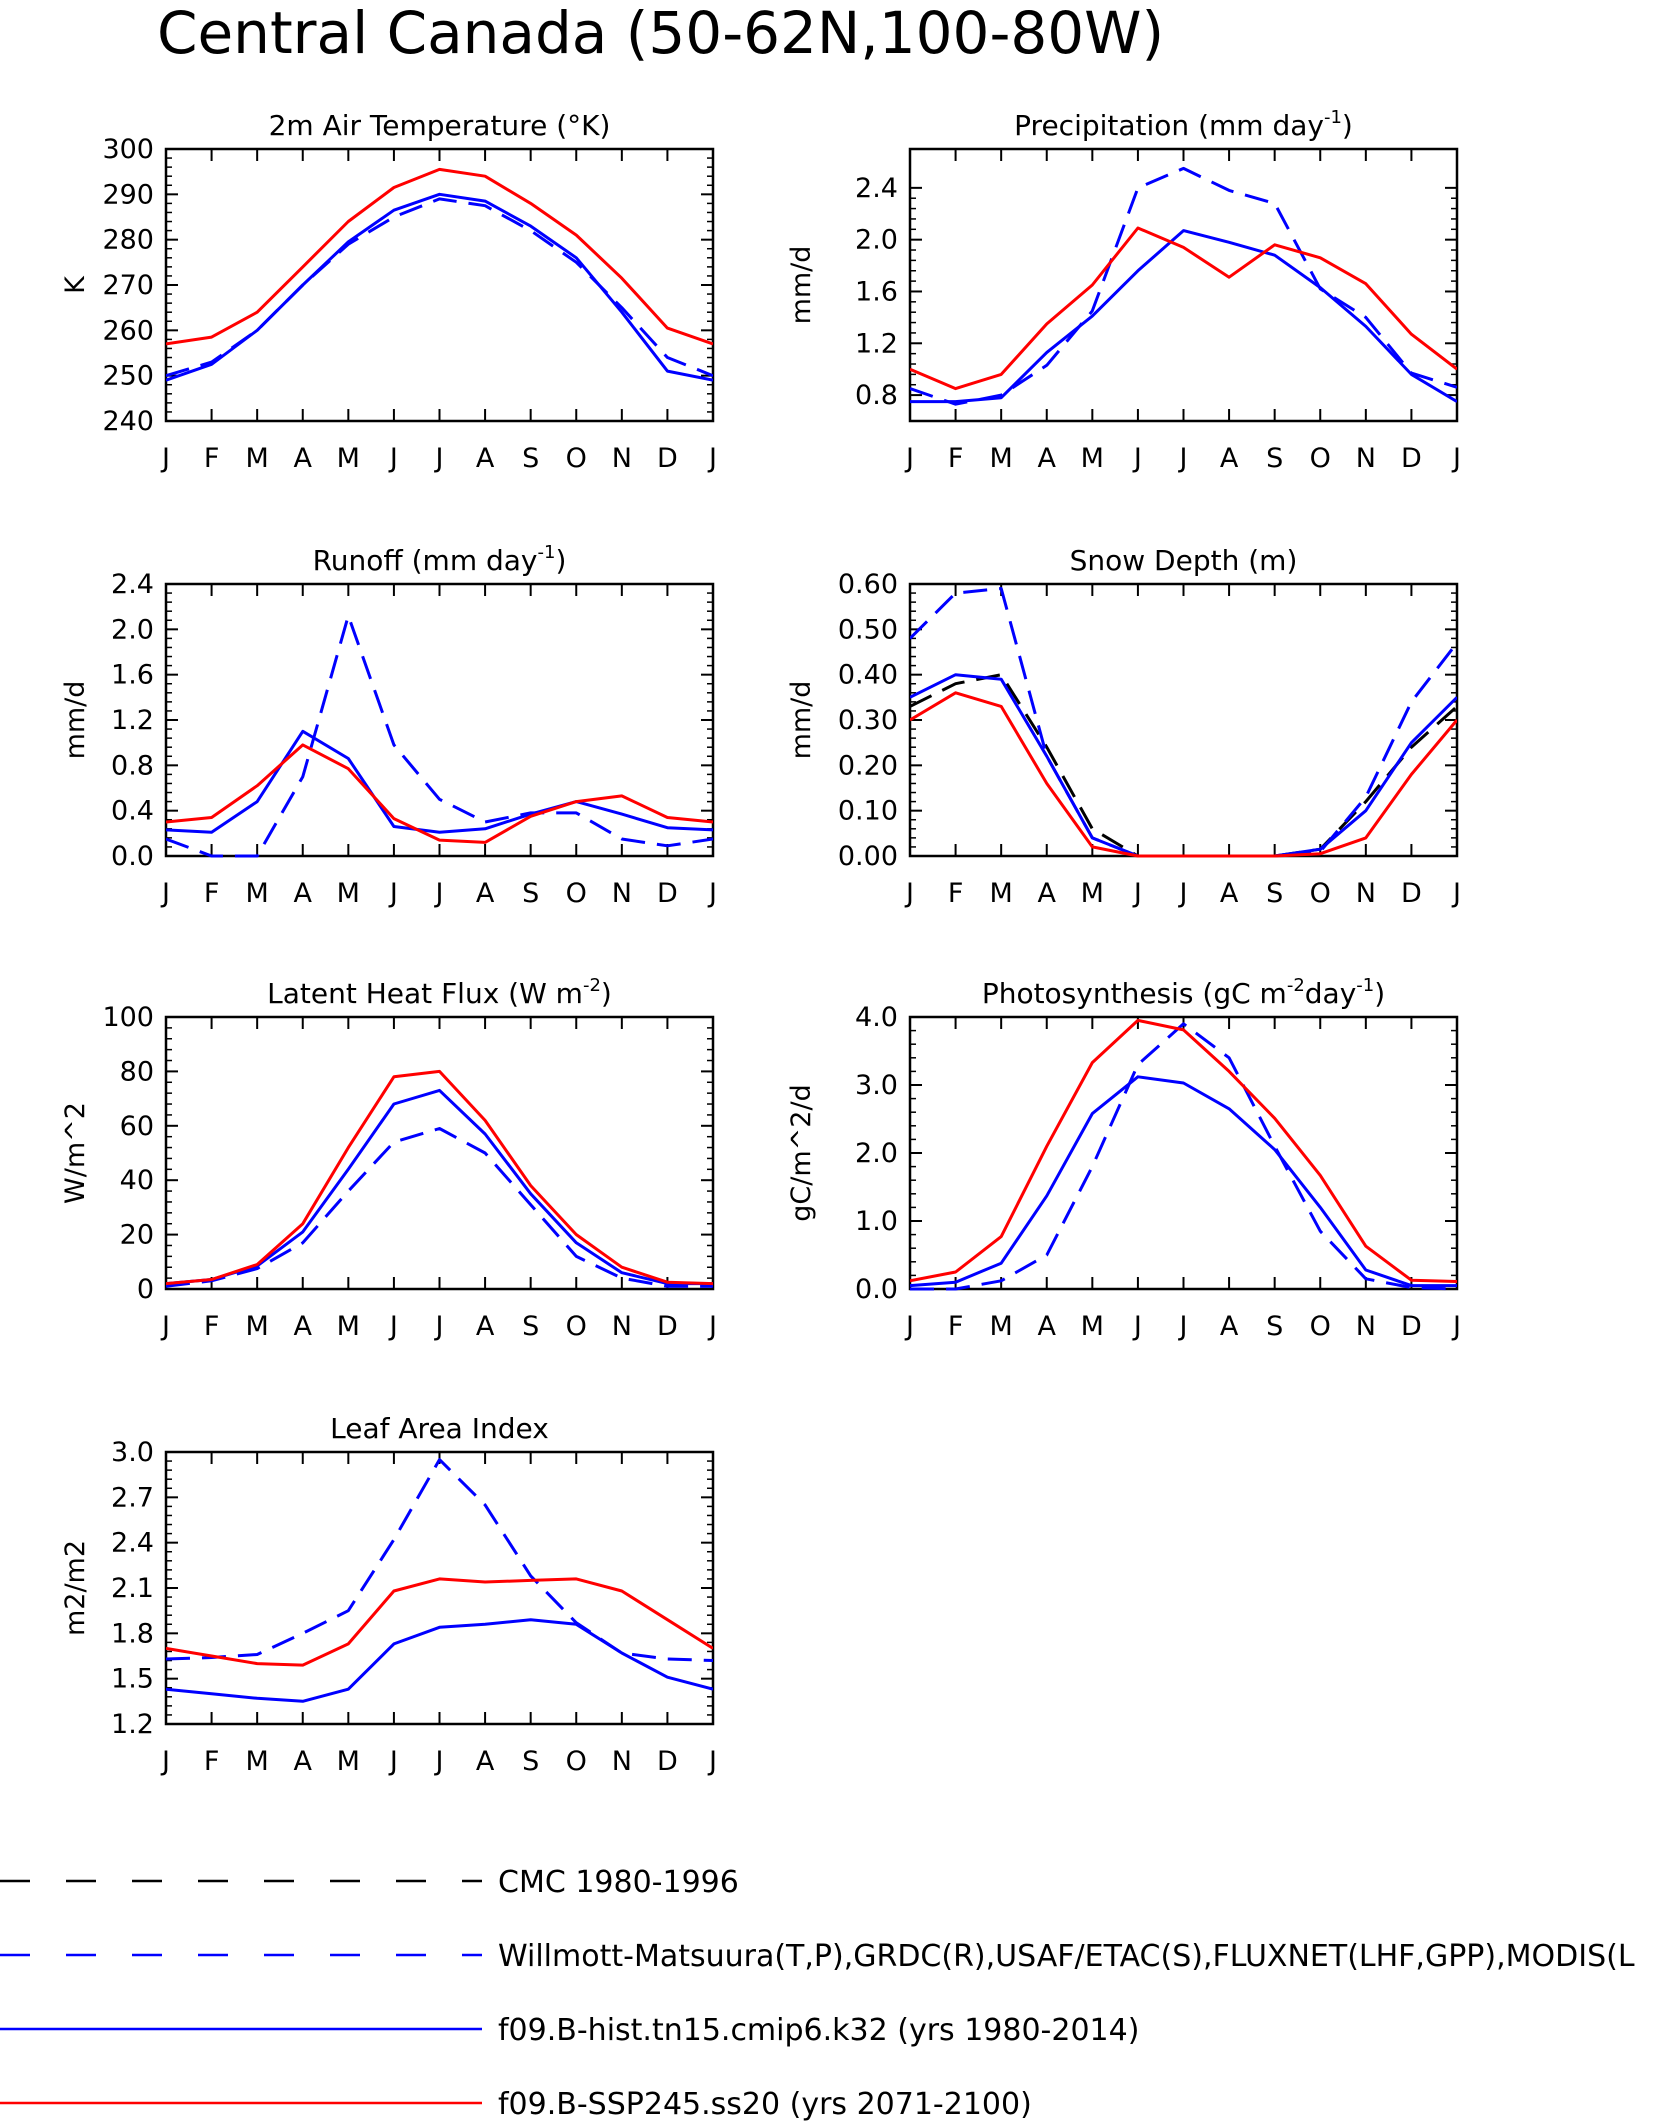  I want to click on y-tick-label: 0, so click(145, 1289).